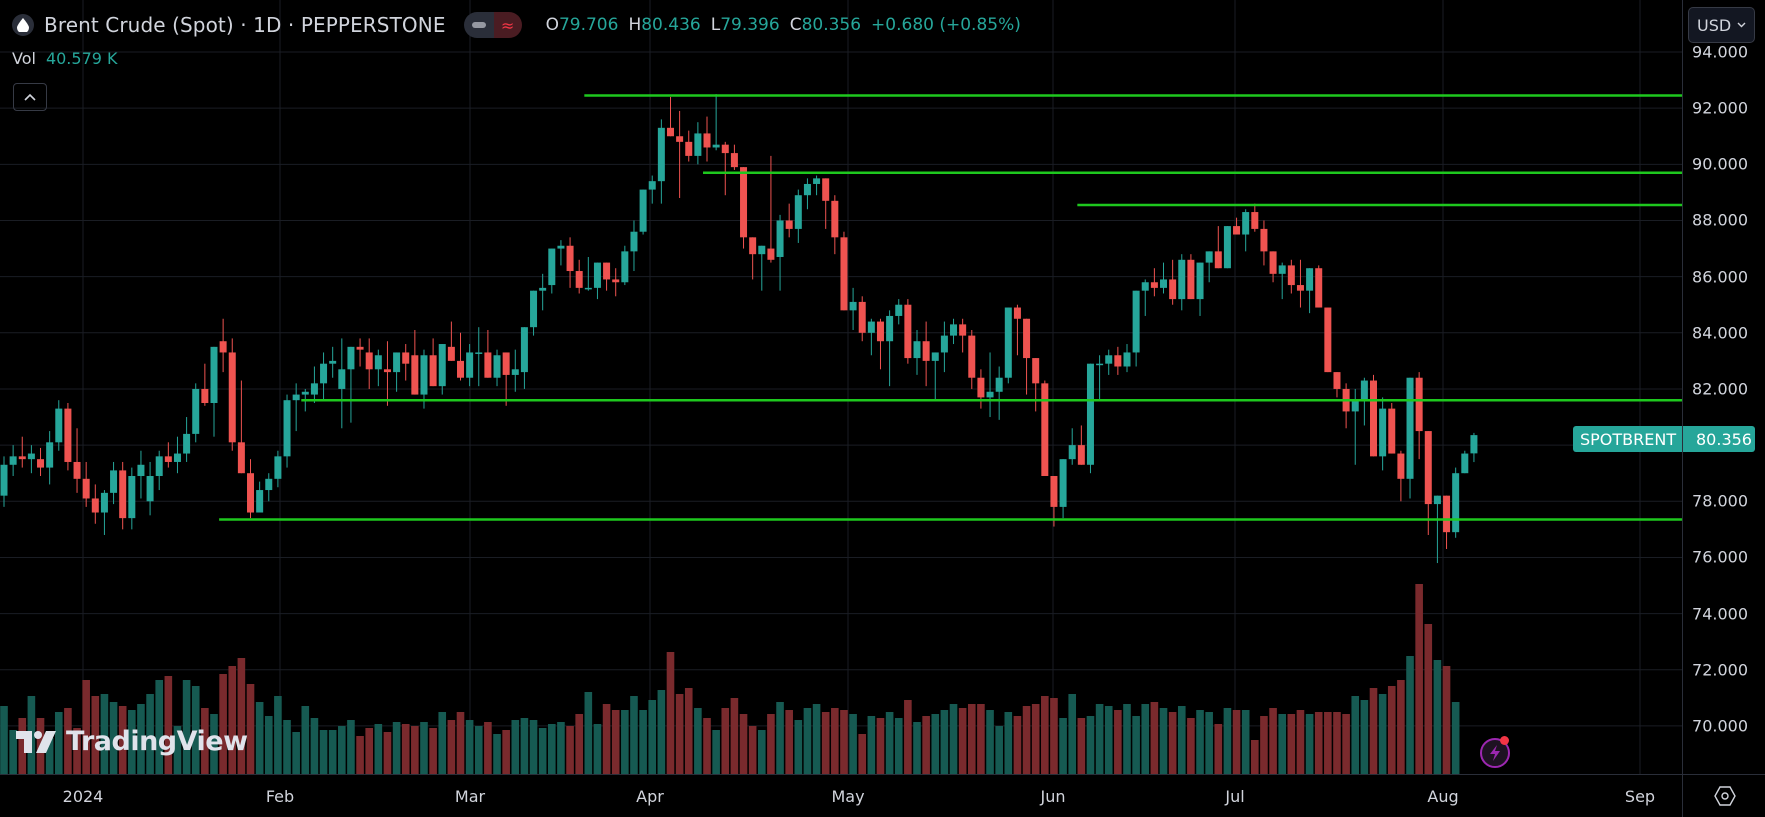  What do you see at coordinates (1627, 439) in the screenshot?
I see `symbol-price-tag: SPOTBRENT` at bounding box center [1627, 439].